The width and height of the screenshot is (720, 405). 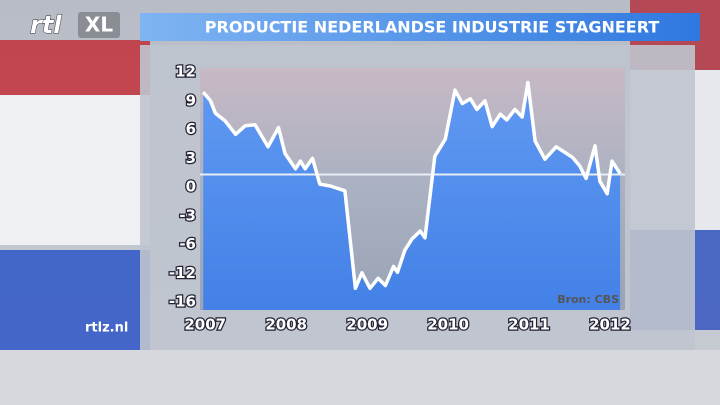 What do you see at coordinates (367, 325) in the screenshot?
I see `x-tick-label: 2009` at bounding box center [367, 325].